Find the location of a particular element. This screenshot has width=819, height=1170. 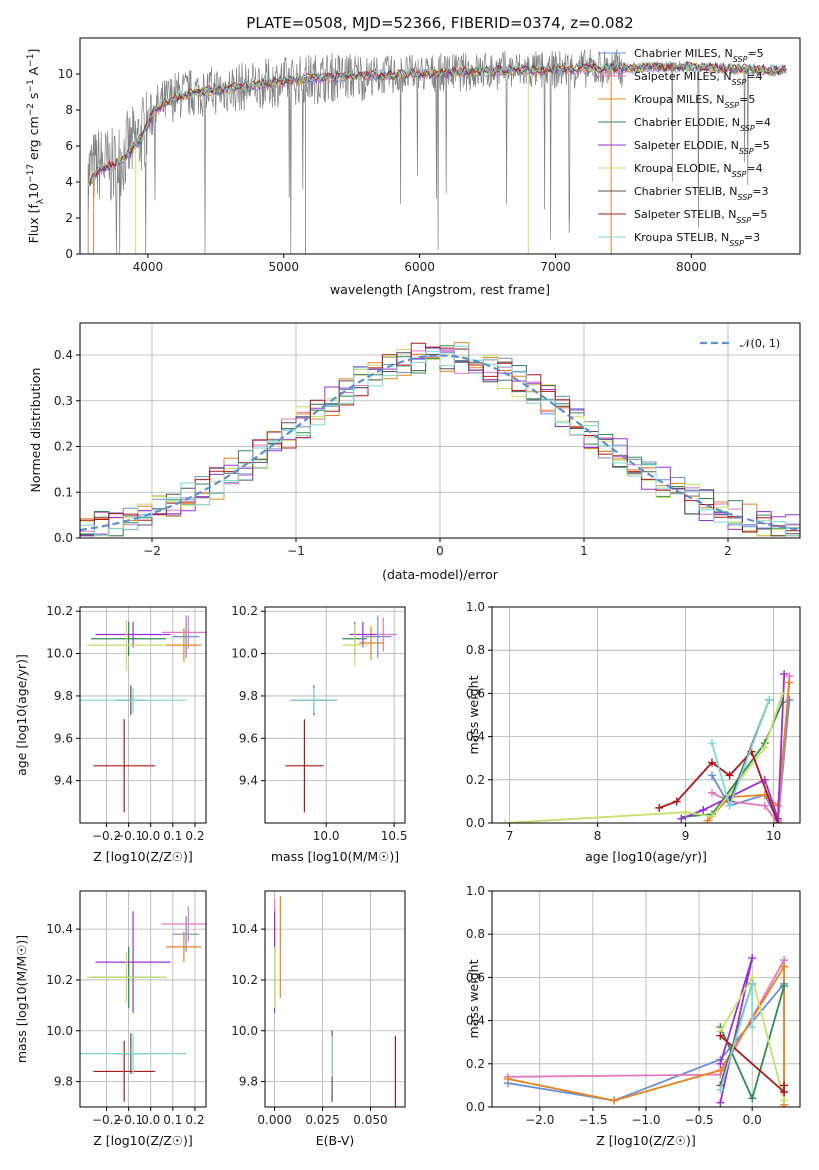

point-kroupa-miles is located at coordinates (184, 947).